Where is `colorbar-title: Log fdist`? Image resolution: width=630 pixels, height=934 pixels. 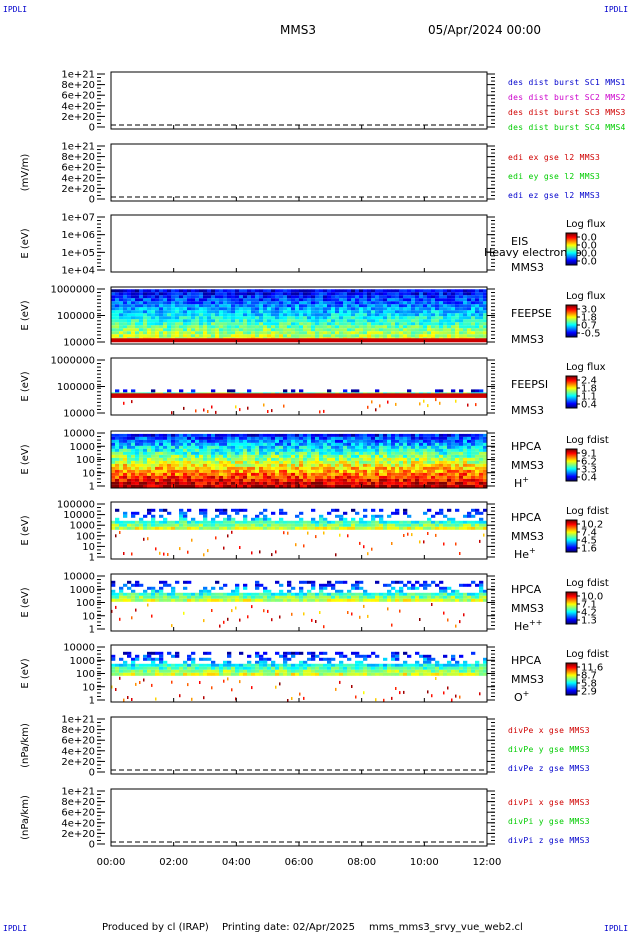
colorbar-title: Log fdist is located at coordinates (587, 511).